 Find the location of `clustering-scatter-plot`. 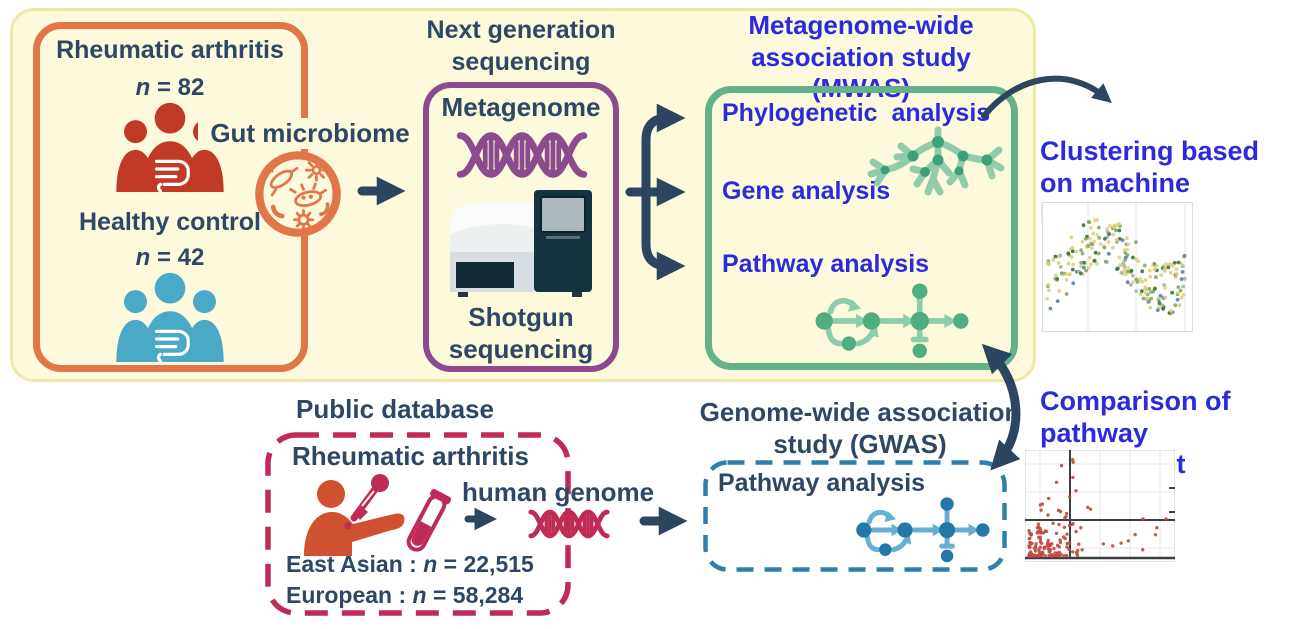

clustering-scatter-plot is located at coordinates (1117, 267).